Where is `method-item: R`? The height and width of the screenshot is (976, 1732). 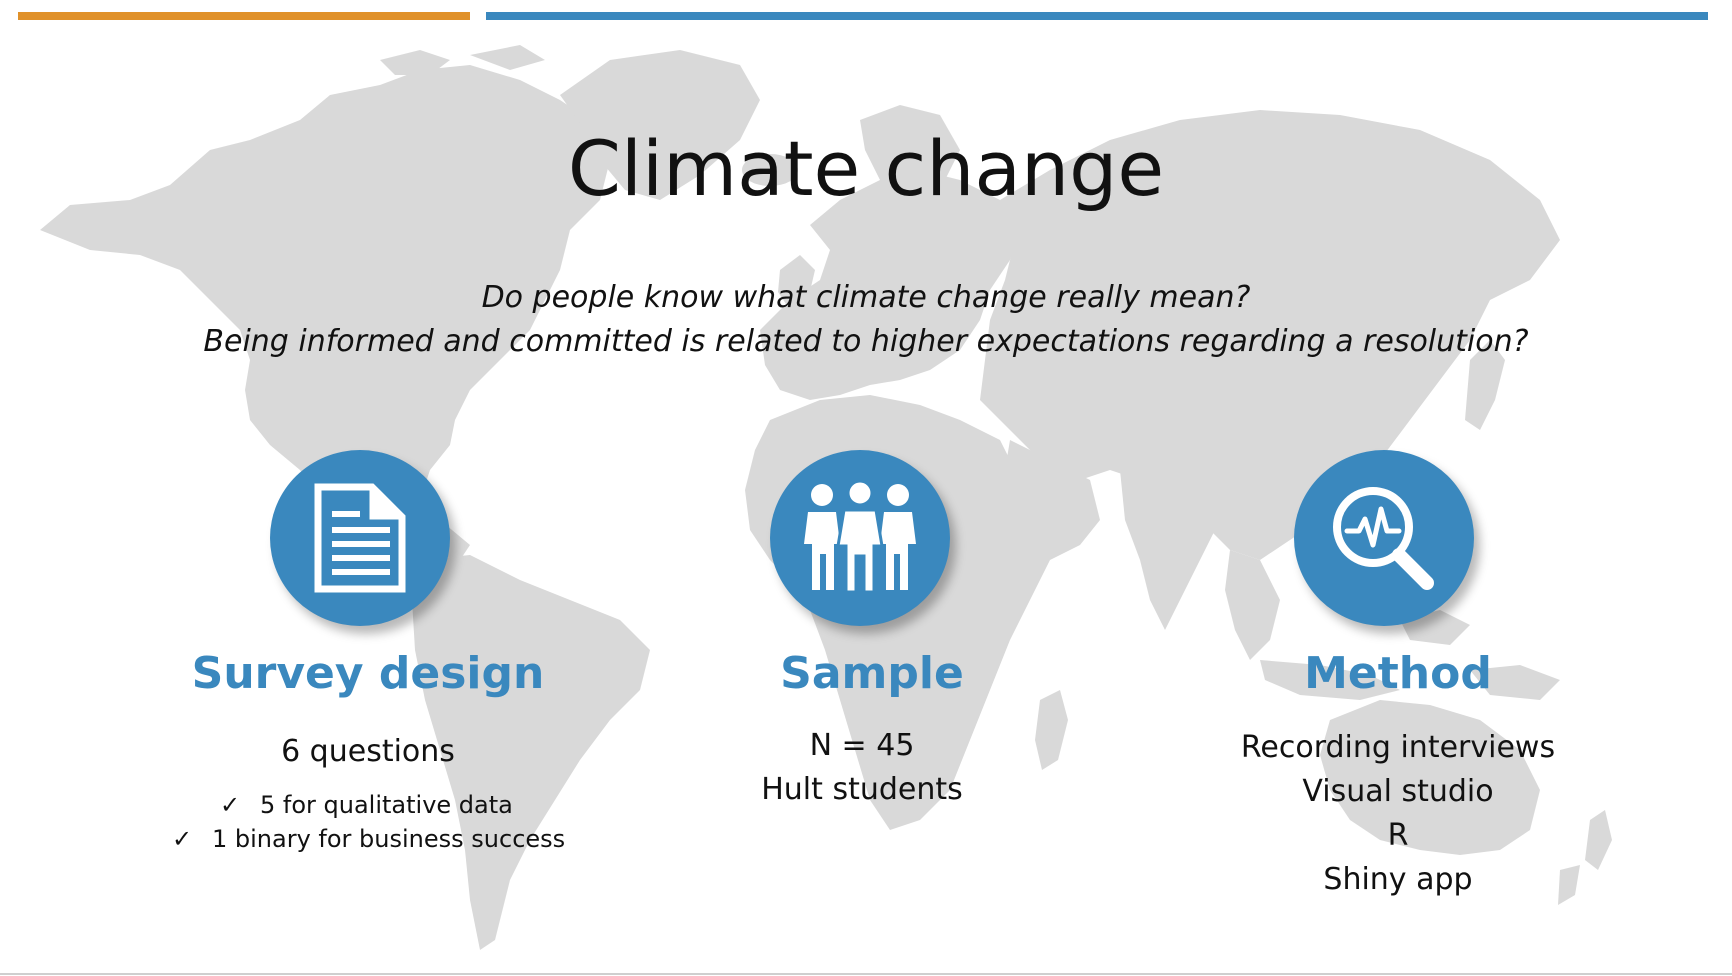 method-item: R is located at coordinates (1398, 835).